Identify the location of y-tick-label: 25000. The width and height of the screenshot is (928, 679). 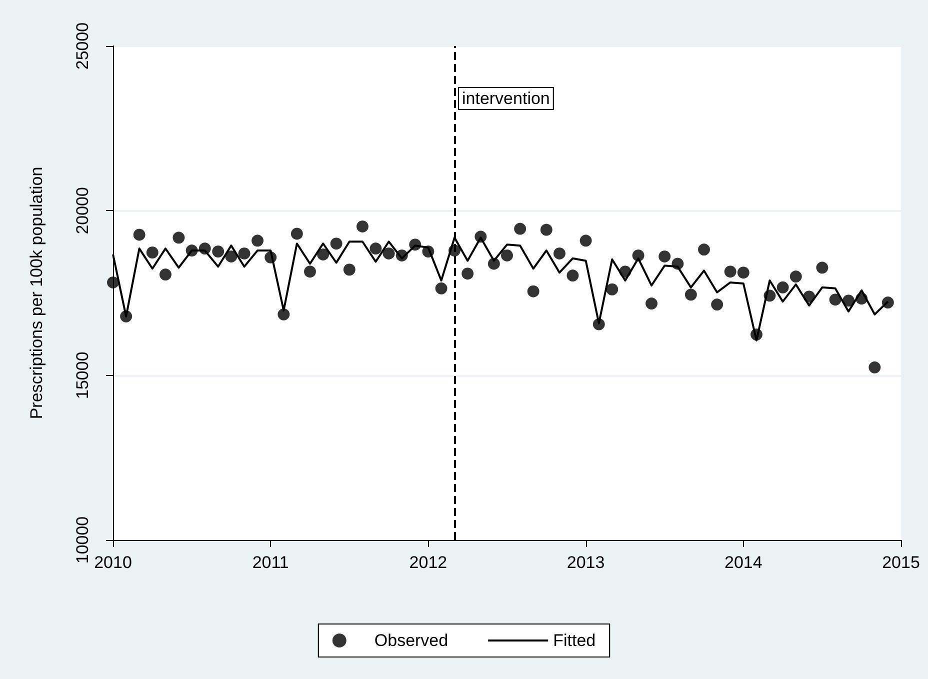
(82, 46).